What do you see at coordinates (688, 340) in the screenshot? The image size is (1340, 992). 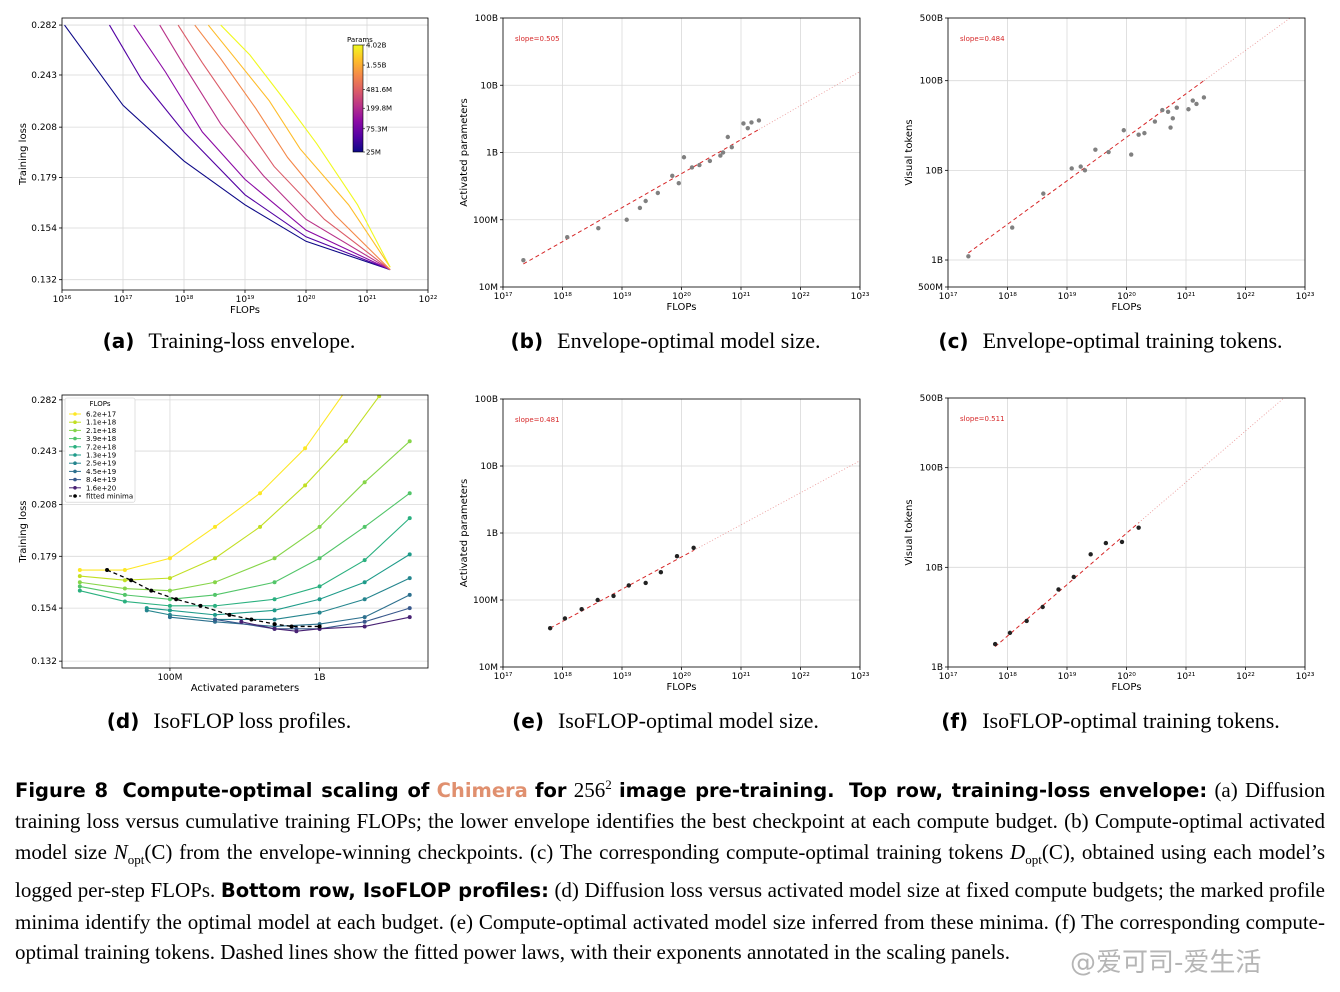 I see `subfigure-text: Envelope-optimal model size.` at bounding box center [688, 340].